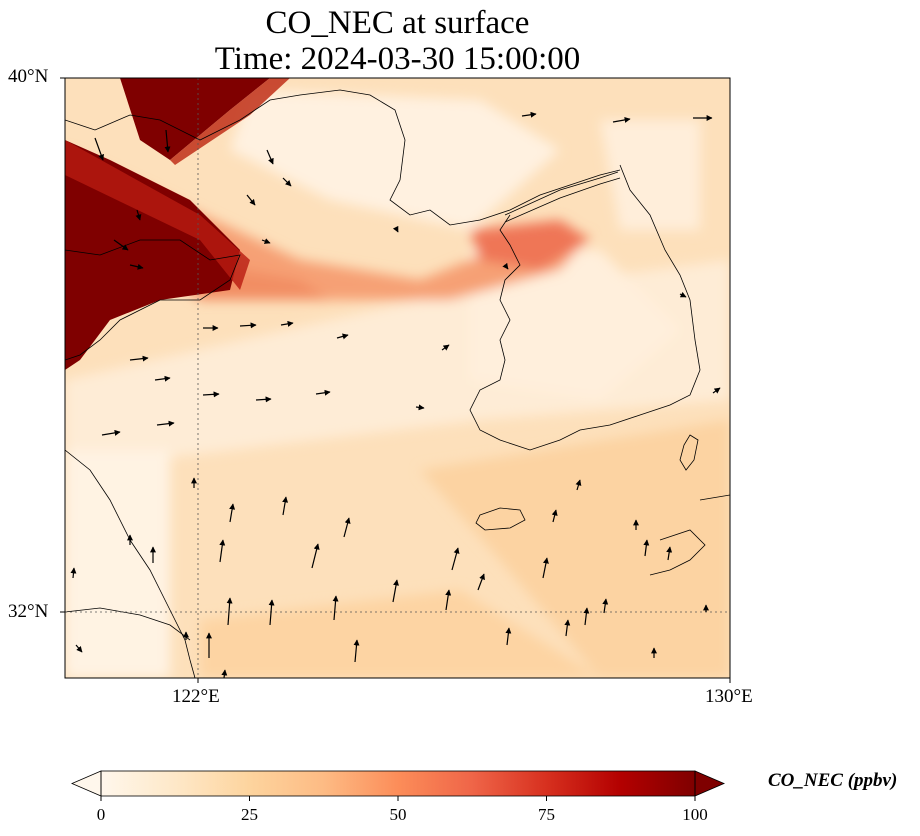 The height and width of the screenshot is (836, 920). Describe the element at coordinates (101, 814) in the screenshot. I see `colorbar-tick-0: 0` at that location.